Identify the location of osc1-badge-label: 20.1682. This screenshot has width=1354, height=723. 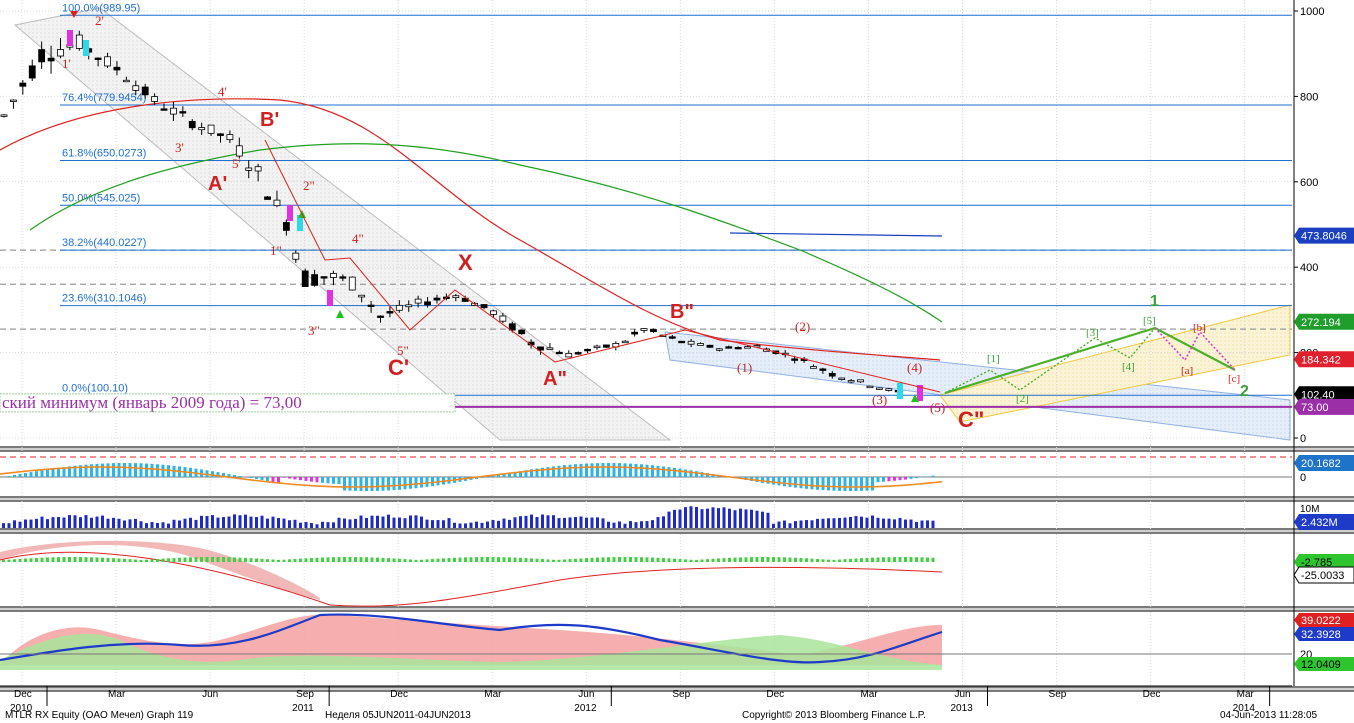
(1321, 464).